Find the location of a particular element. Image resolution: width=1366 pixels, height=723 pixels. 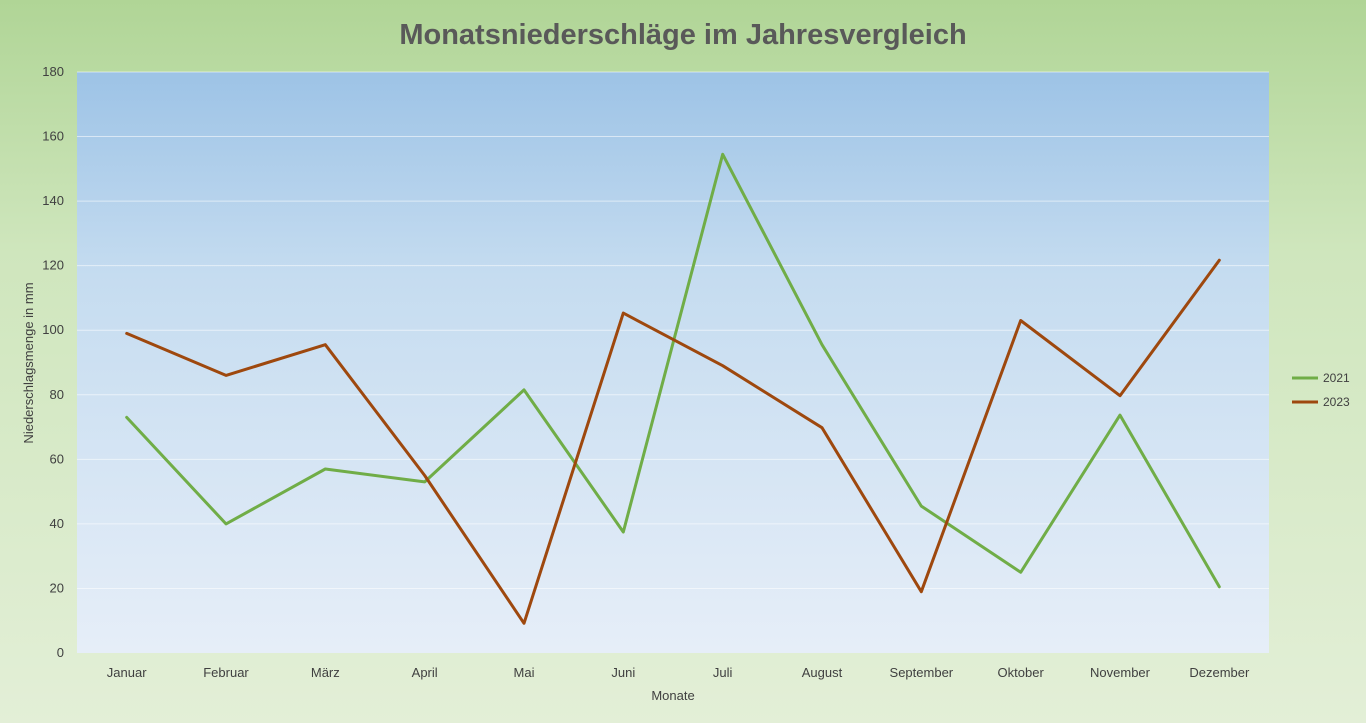

x-tick-label: Dezember is located at coordinates (1219, 672).